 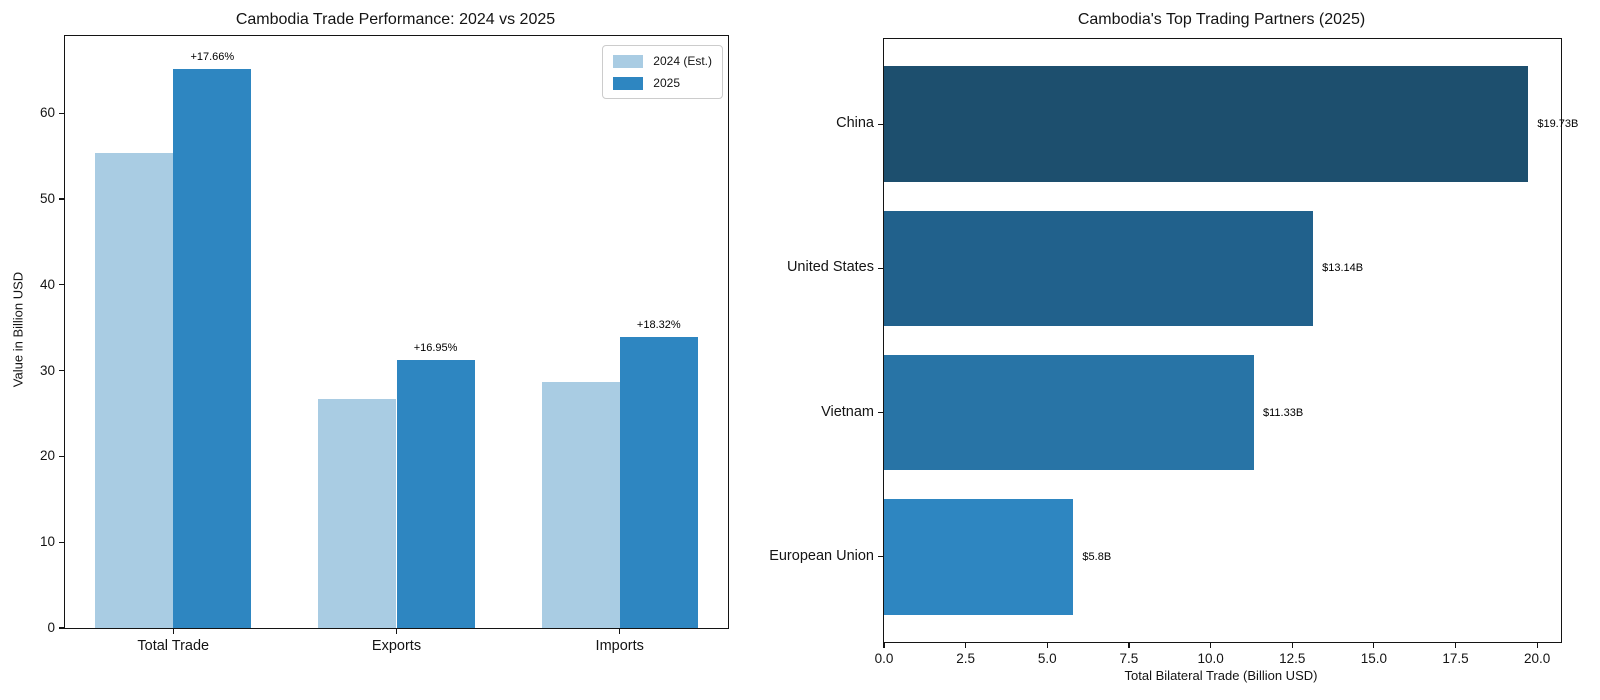 I want to click on y-tick-label: 10, so click(x=47, y=542).